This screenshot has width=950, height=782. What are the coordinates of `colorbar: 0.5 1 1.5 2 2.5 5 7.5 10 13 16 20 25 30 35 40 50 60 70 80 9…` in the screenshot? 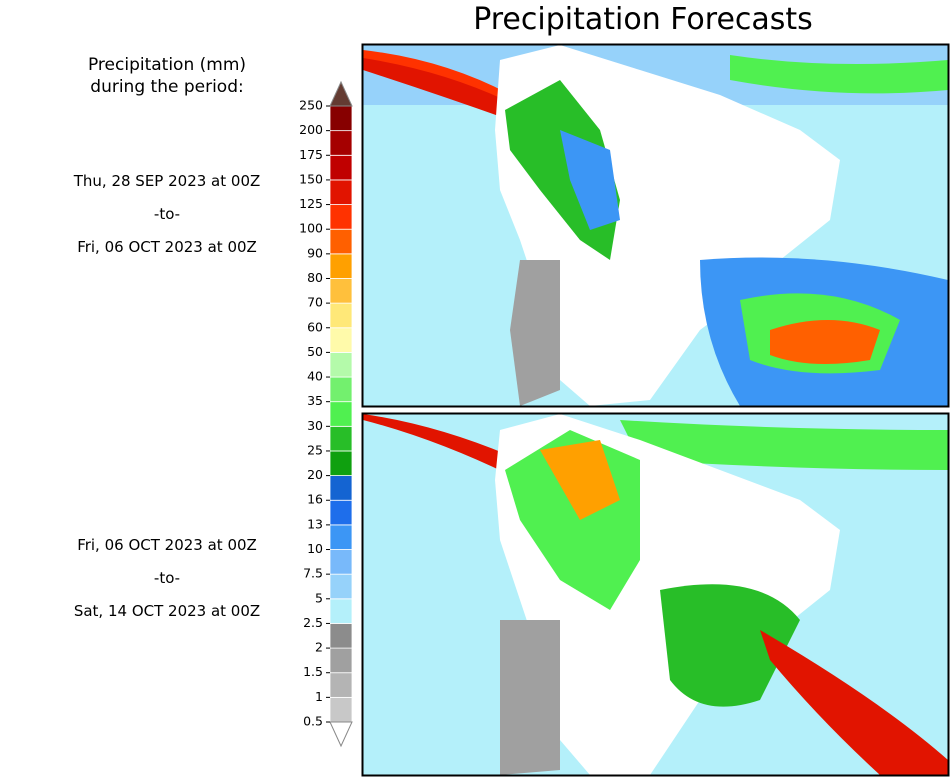 It's located at (326, 414).